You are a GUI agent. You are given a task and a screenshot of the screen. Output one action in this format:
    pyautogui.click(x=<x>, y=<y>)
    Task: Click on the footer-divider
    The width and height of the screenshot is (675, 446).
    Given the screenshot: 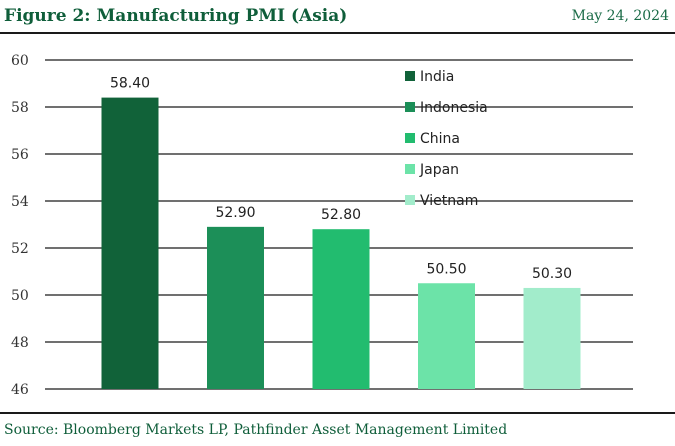 What is the action you would take?
    pyautogui.click(x=337, y=413)
    